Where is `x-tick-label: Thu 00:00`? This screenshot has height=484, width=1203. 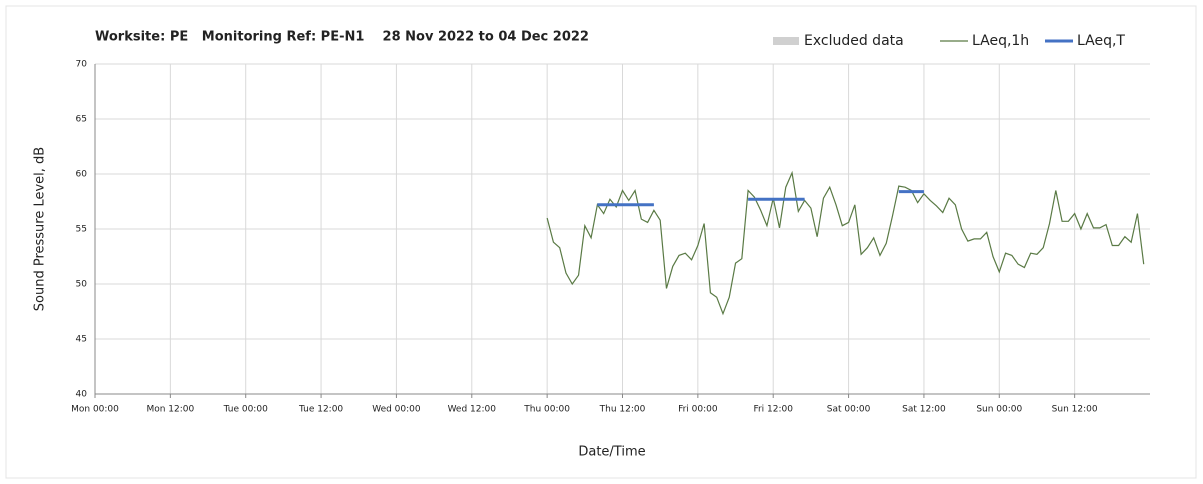
x-tick-label: Thu 00:00 is located at coordinates (546, 410).